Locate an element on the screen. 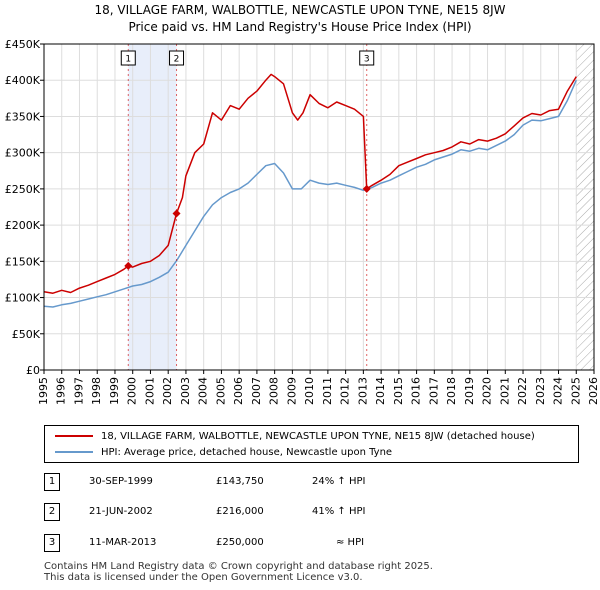  transaction-price: £250,000 is located at coordinates (240, 542).